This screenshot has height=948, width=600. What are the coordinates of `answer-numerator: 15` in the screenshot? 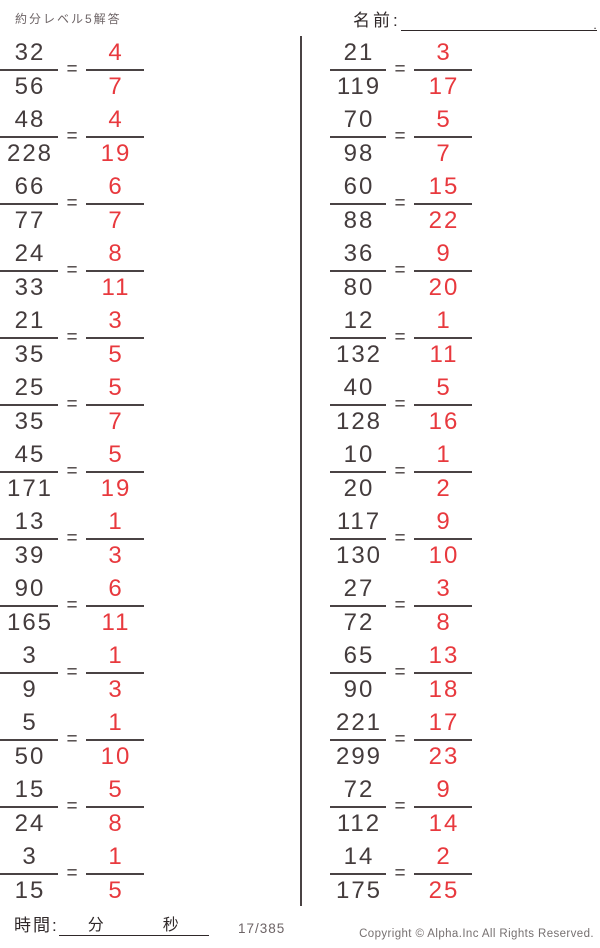 It's located at (444, 186).